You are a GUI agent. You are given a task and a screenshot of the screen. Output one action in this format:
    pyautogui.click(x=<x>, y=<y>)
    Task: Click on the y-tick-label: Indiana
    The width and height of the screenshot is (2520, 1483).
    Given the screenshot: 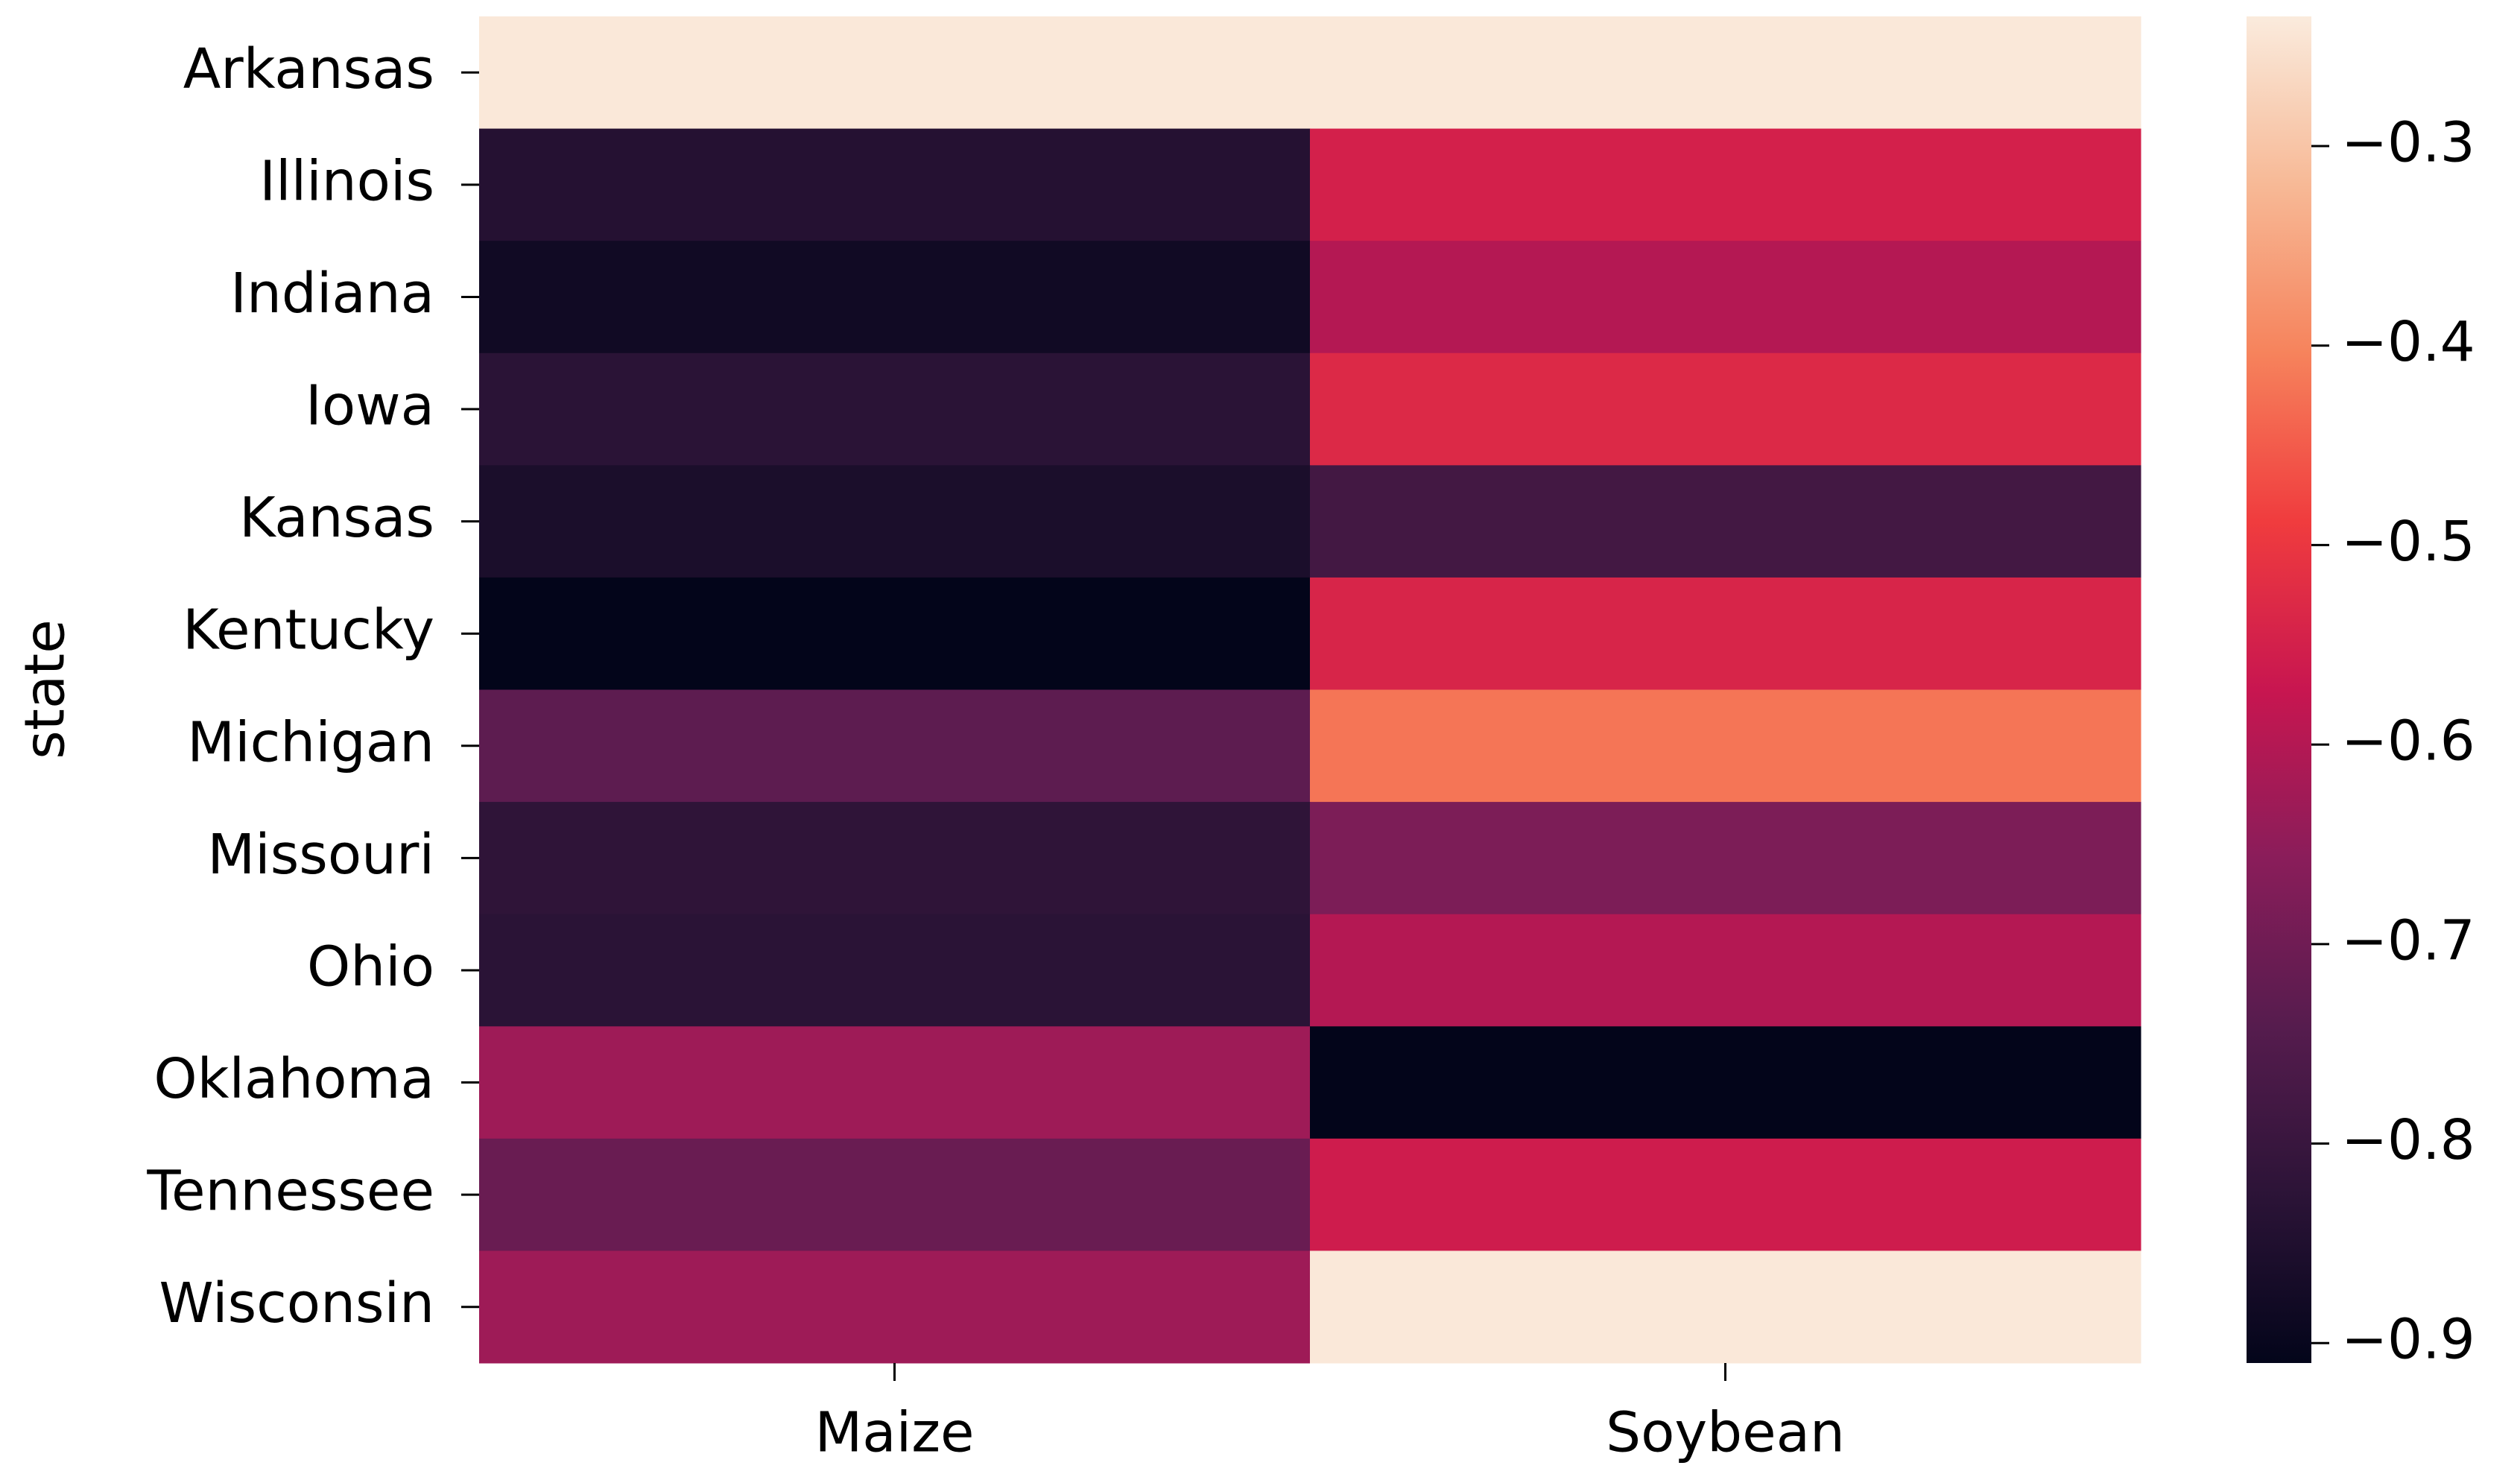 What is the action you would take?
    pyautogui.click(x=332, y=294)
    